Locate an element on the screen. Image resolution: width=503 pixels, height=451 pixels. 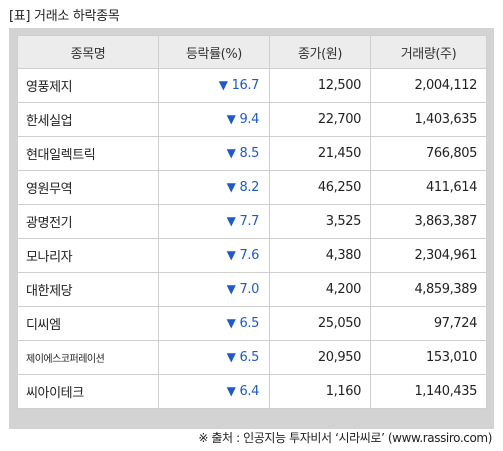
change-rate-value: 8.5 is located at coordinates (249, 153).